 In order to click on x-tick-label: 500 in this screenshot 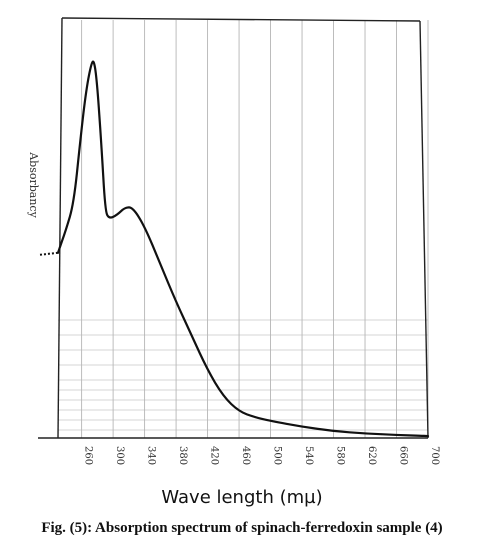, I will do `click(277, 455)`.